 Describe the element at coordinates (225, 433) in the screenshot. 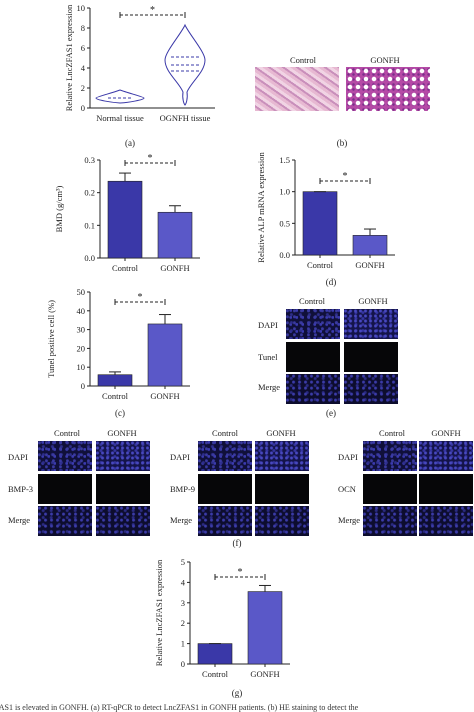

I see `panel-f2-header-control: Control` at that location.